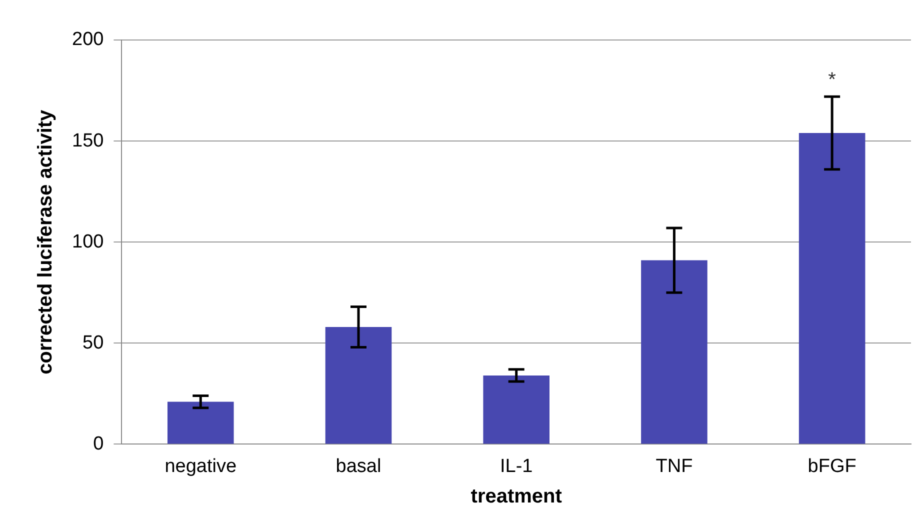 The image size is (923, 523). Describe the element at coordinates (359, 466) in the screenshot. I see `x-tick-label: basal` at that location.